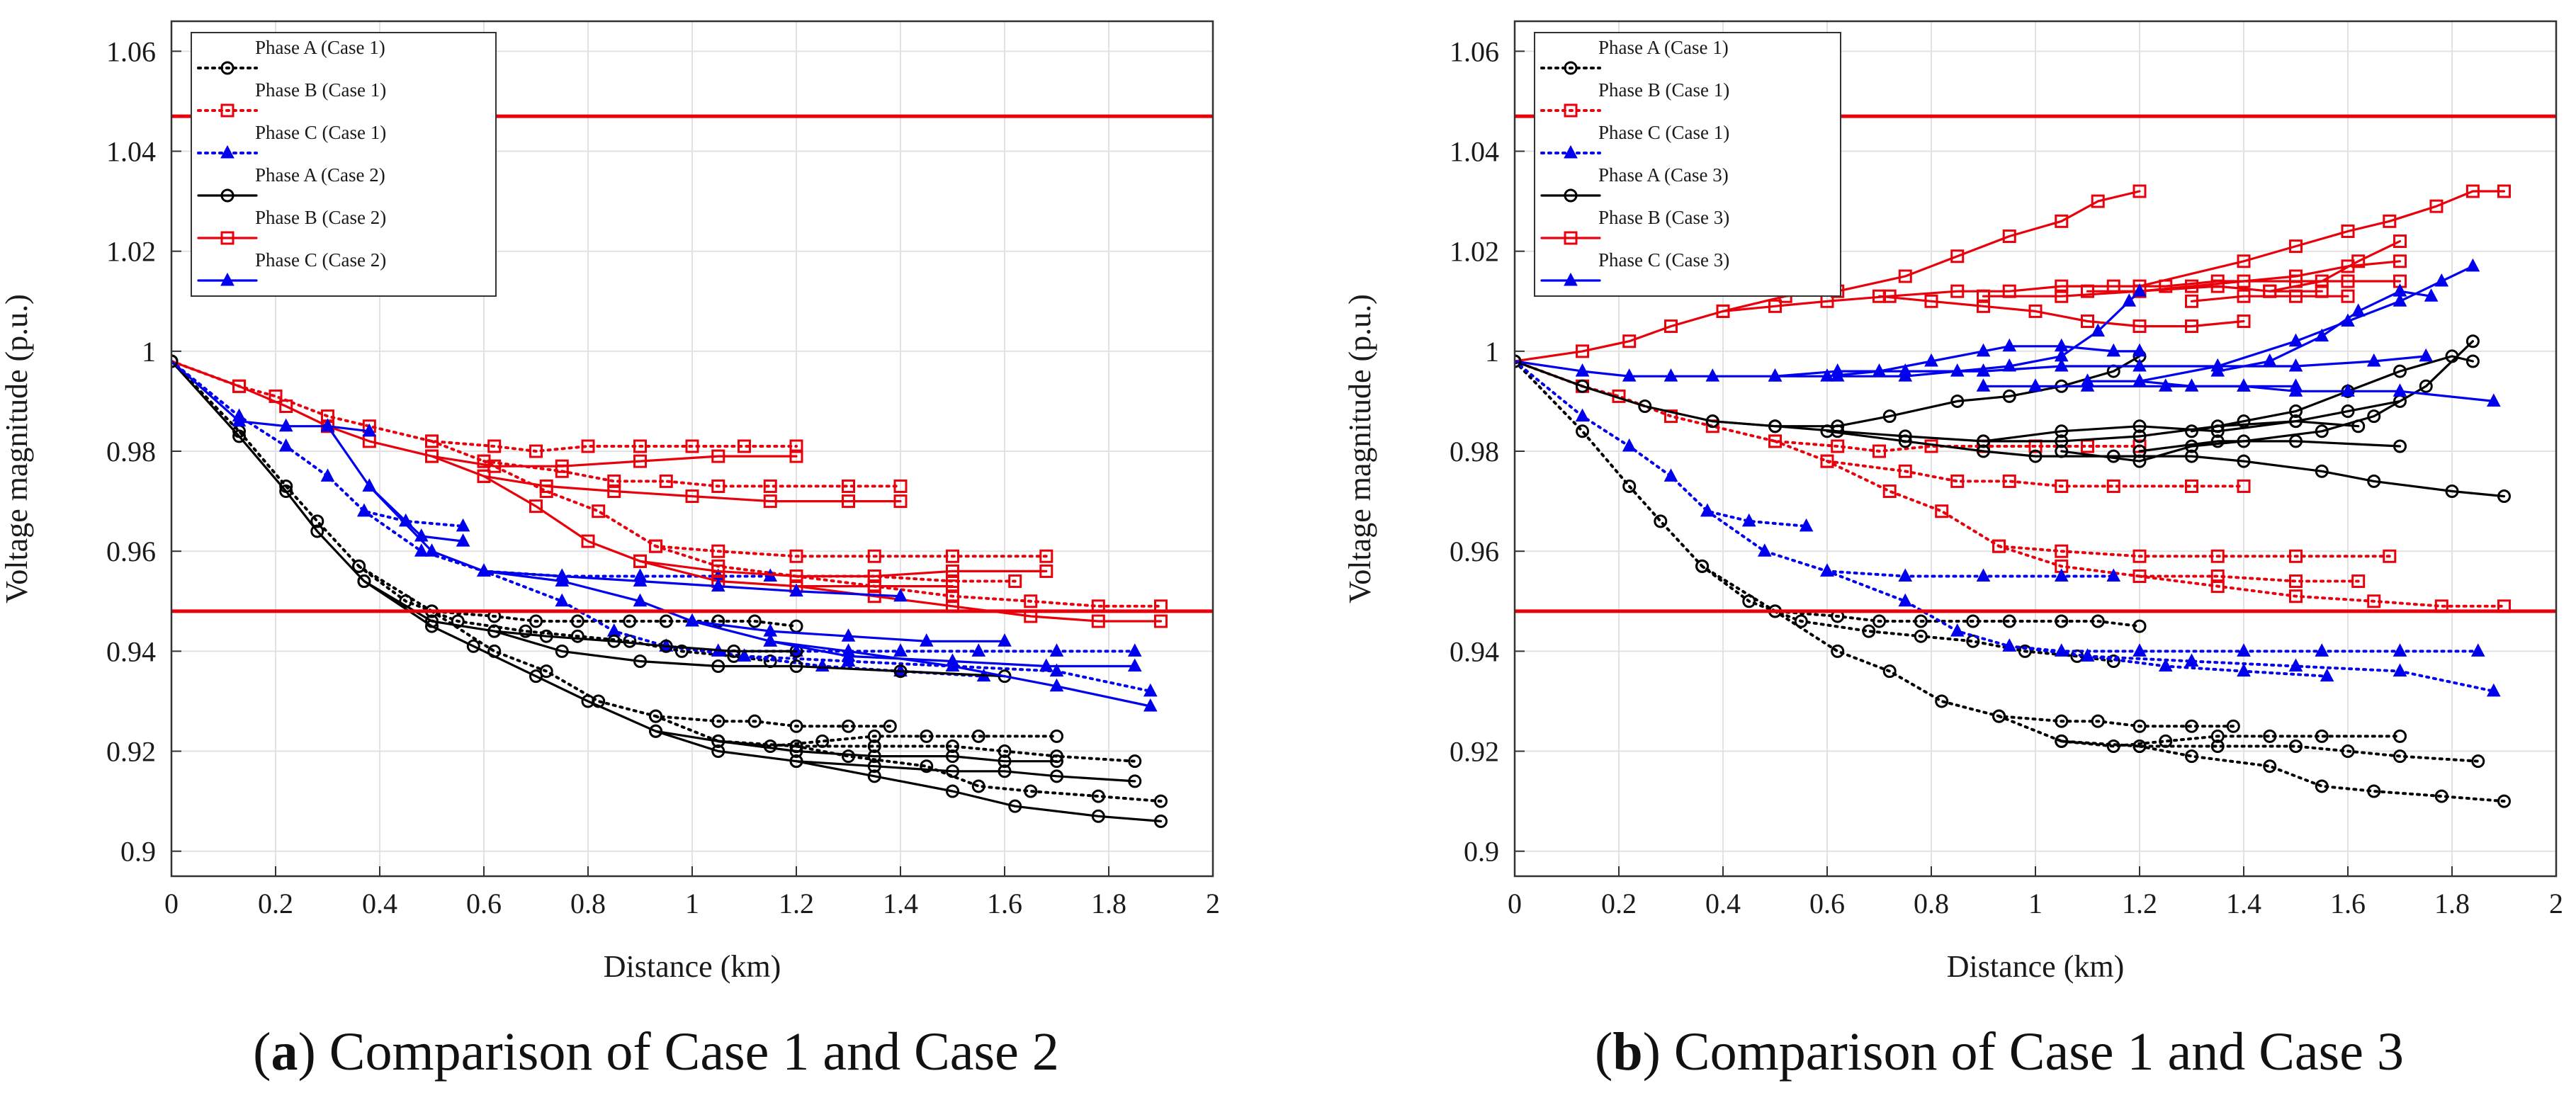 The image size is (2576, 1105). What do you see at coordinates (131, 252) in the screenshot?
I see `y-tick-label-a-6: 1.02` at bounding box center [131, 252].